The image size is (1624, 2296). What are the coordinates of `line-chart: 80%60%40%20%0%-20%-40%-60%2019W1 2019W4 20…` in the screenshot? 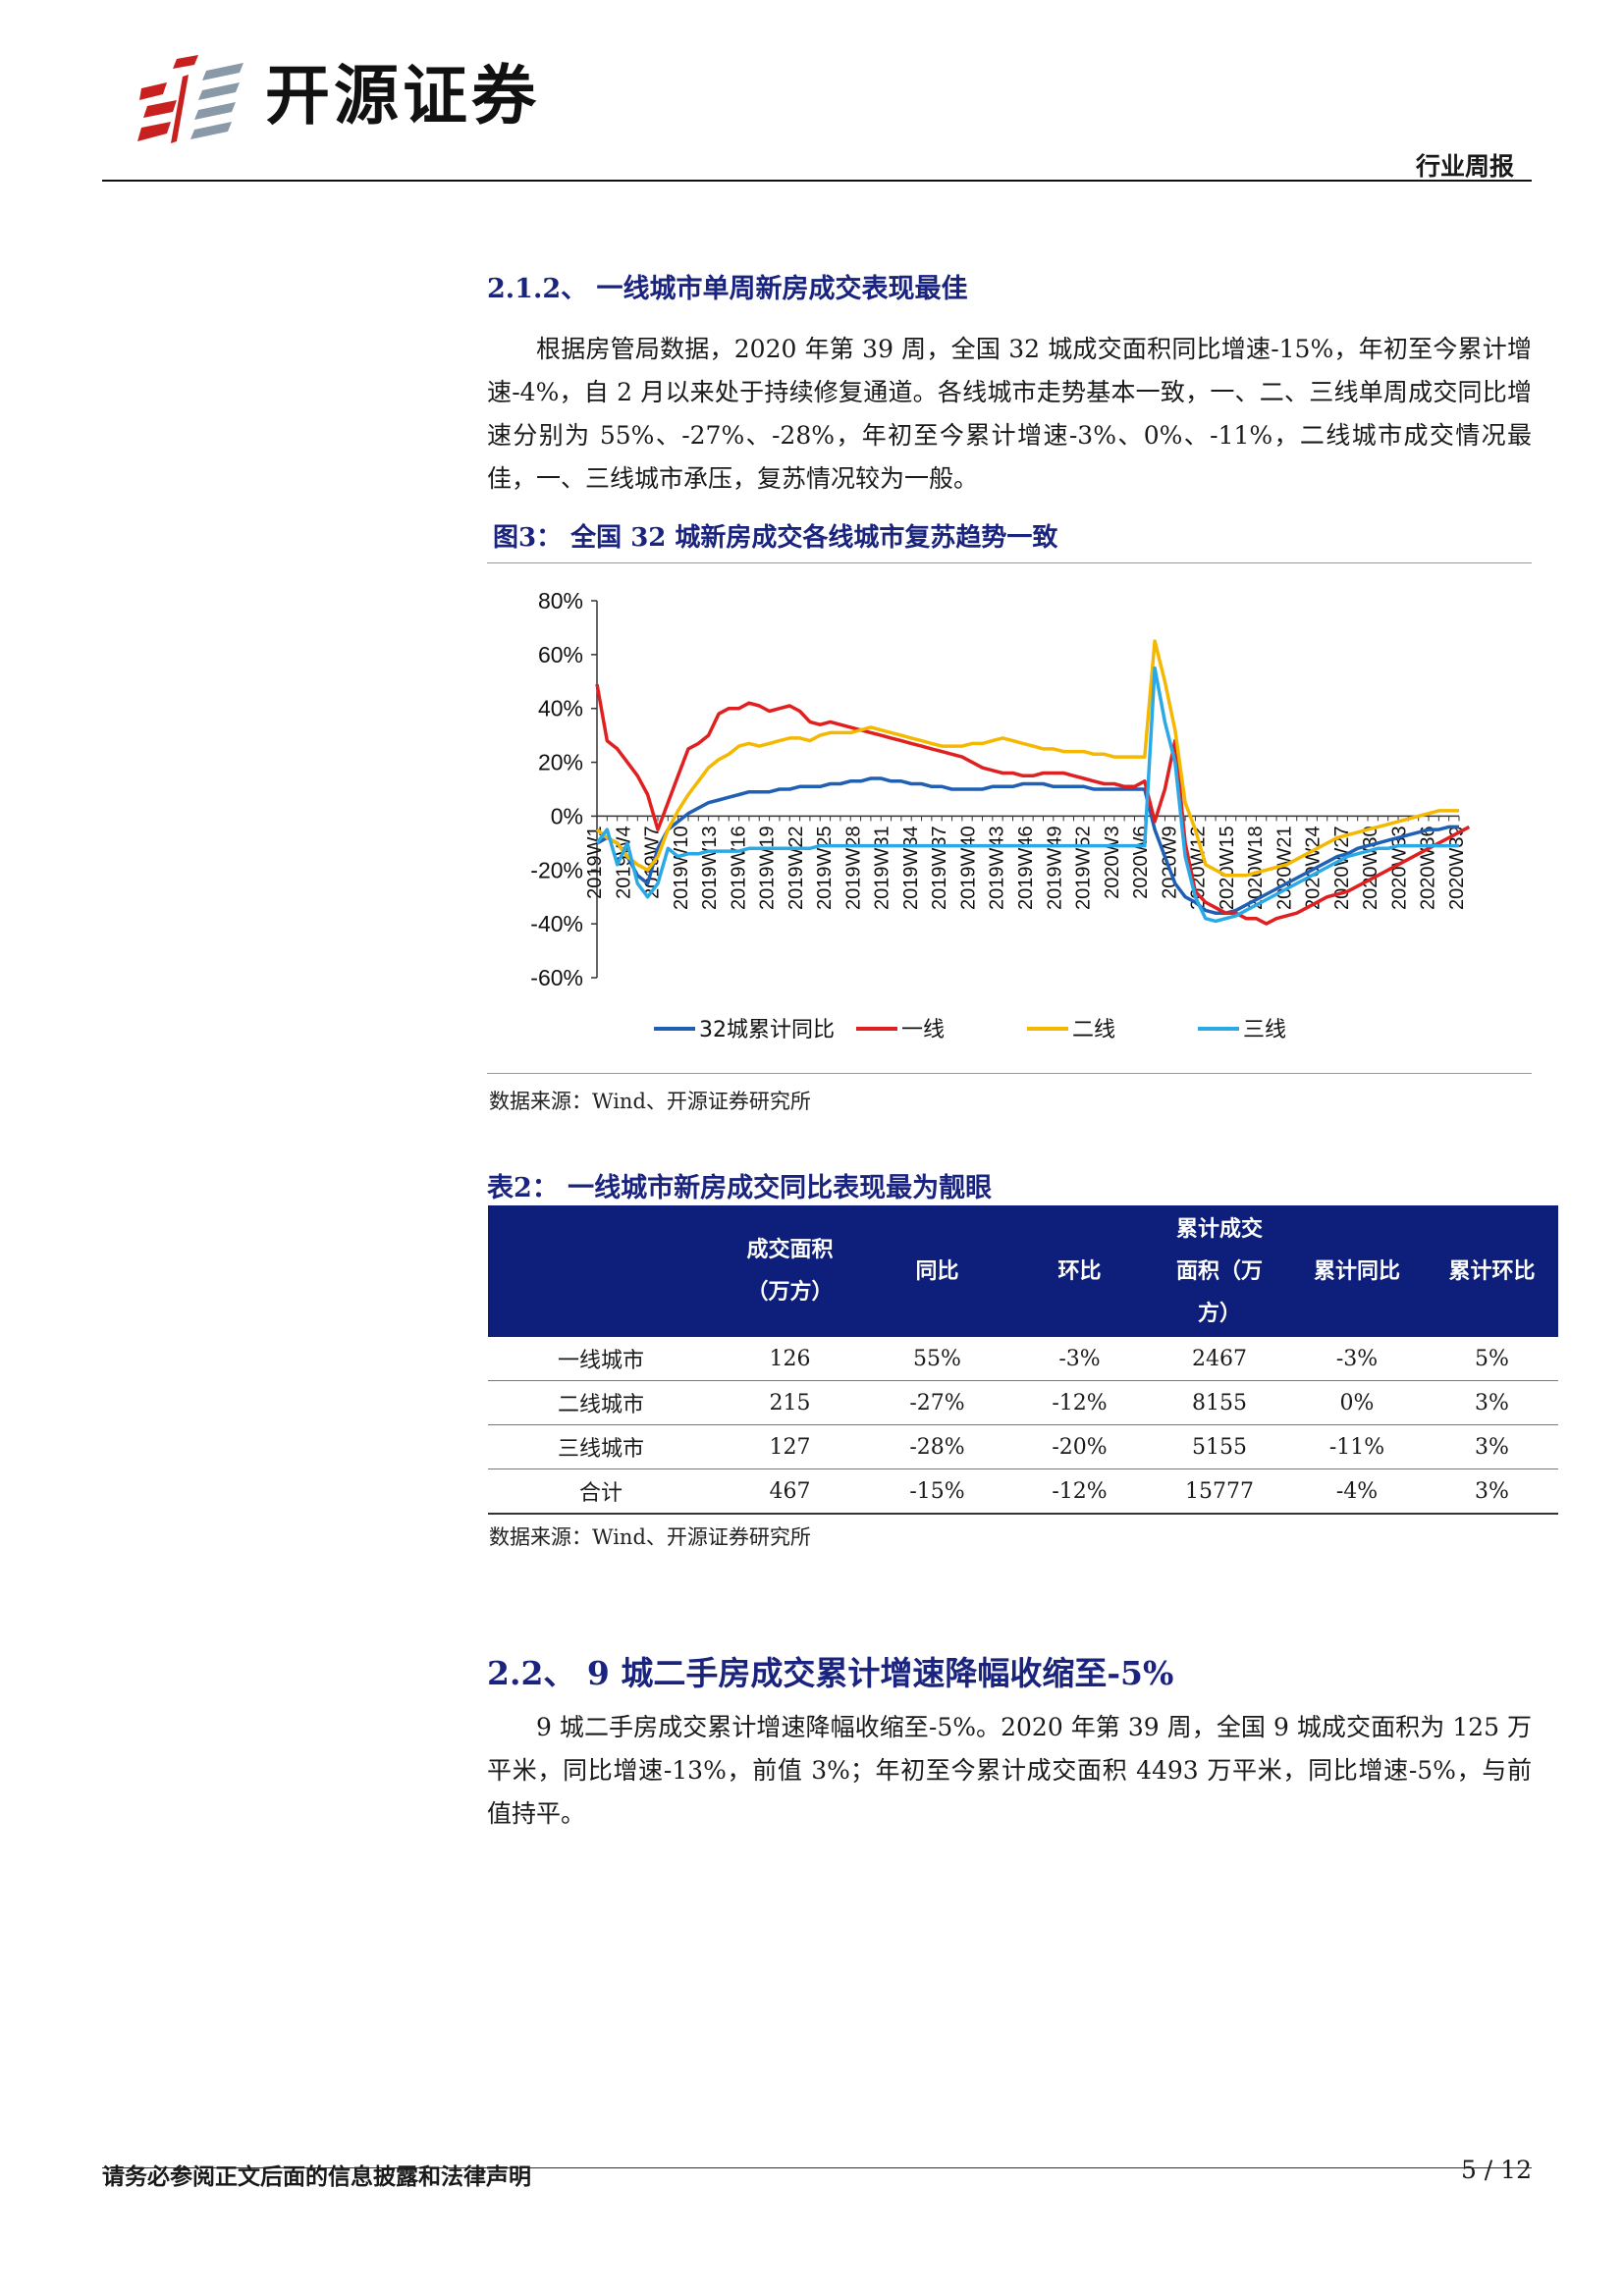 It's located at (1000, 815).